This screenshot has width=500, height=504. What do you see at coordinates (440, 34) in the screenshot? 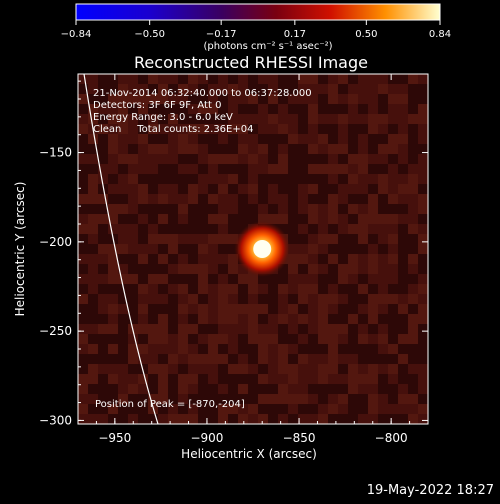
I see `colorbar-tick-label: 0.84` at bounding box center [440, 34].